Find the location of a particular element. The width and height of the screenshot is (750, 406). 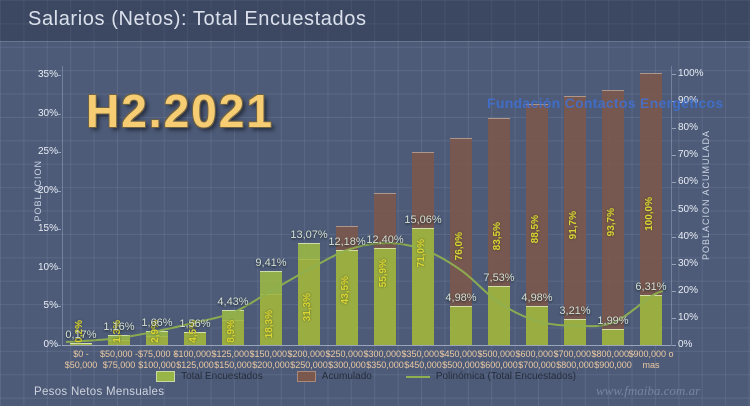

total-value-label: 7,53% is located at coordinates (499, 277).